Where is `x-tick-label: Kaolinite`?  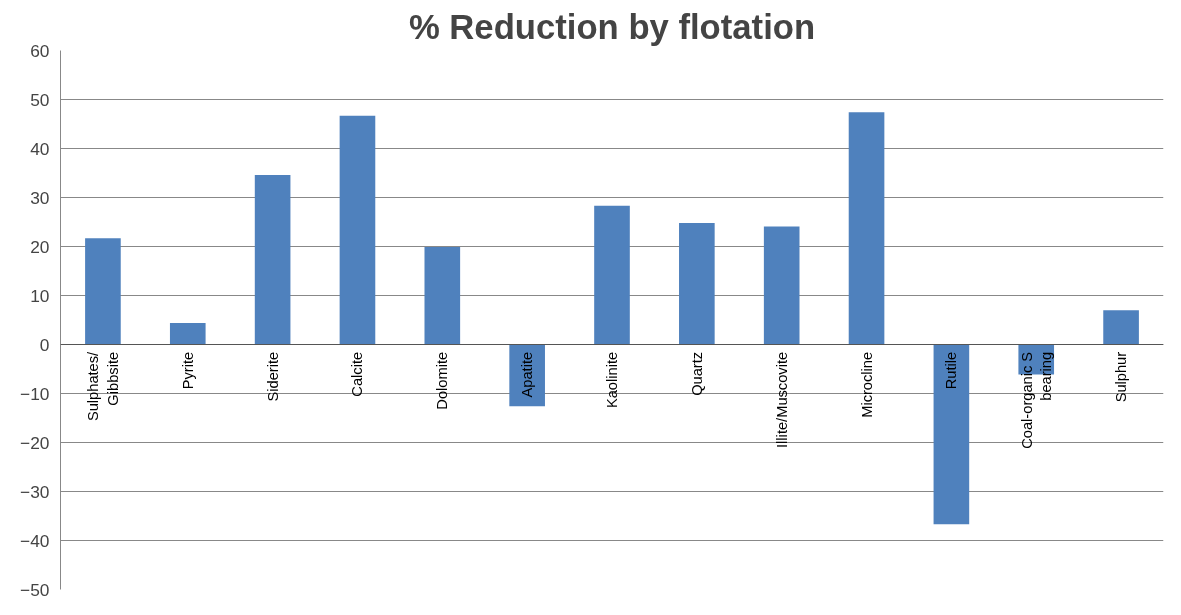
x-tick-label: Kaolinite is located at coordinates (612, 380).